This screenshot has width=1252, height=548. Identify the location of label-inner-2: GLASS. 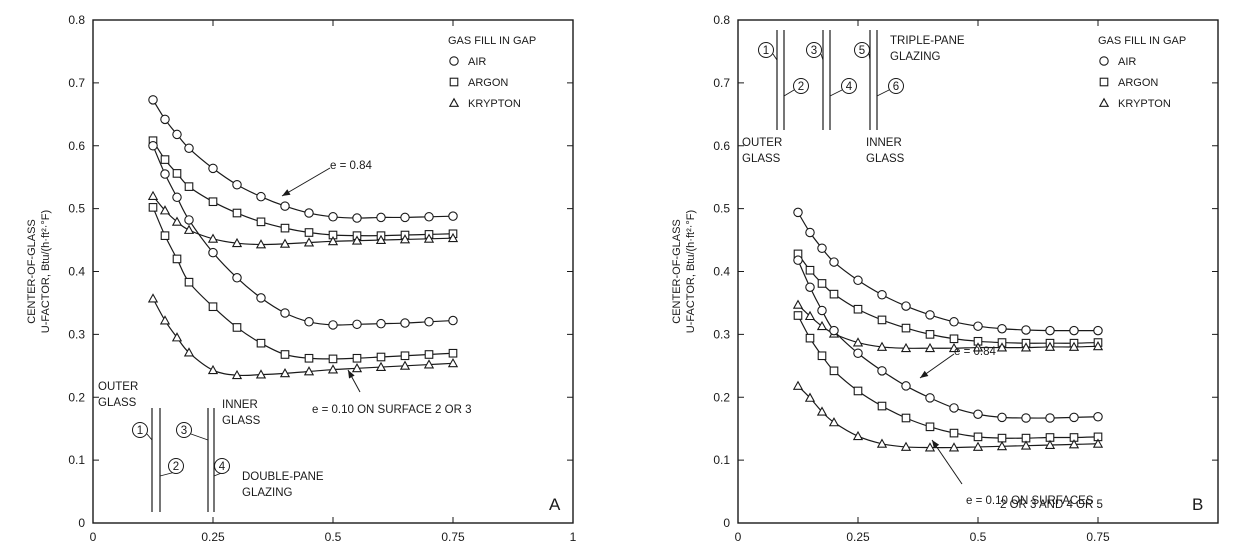
(241, 421).